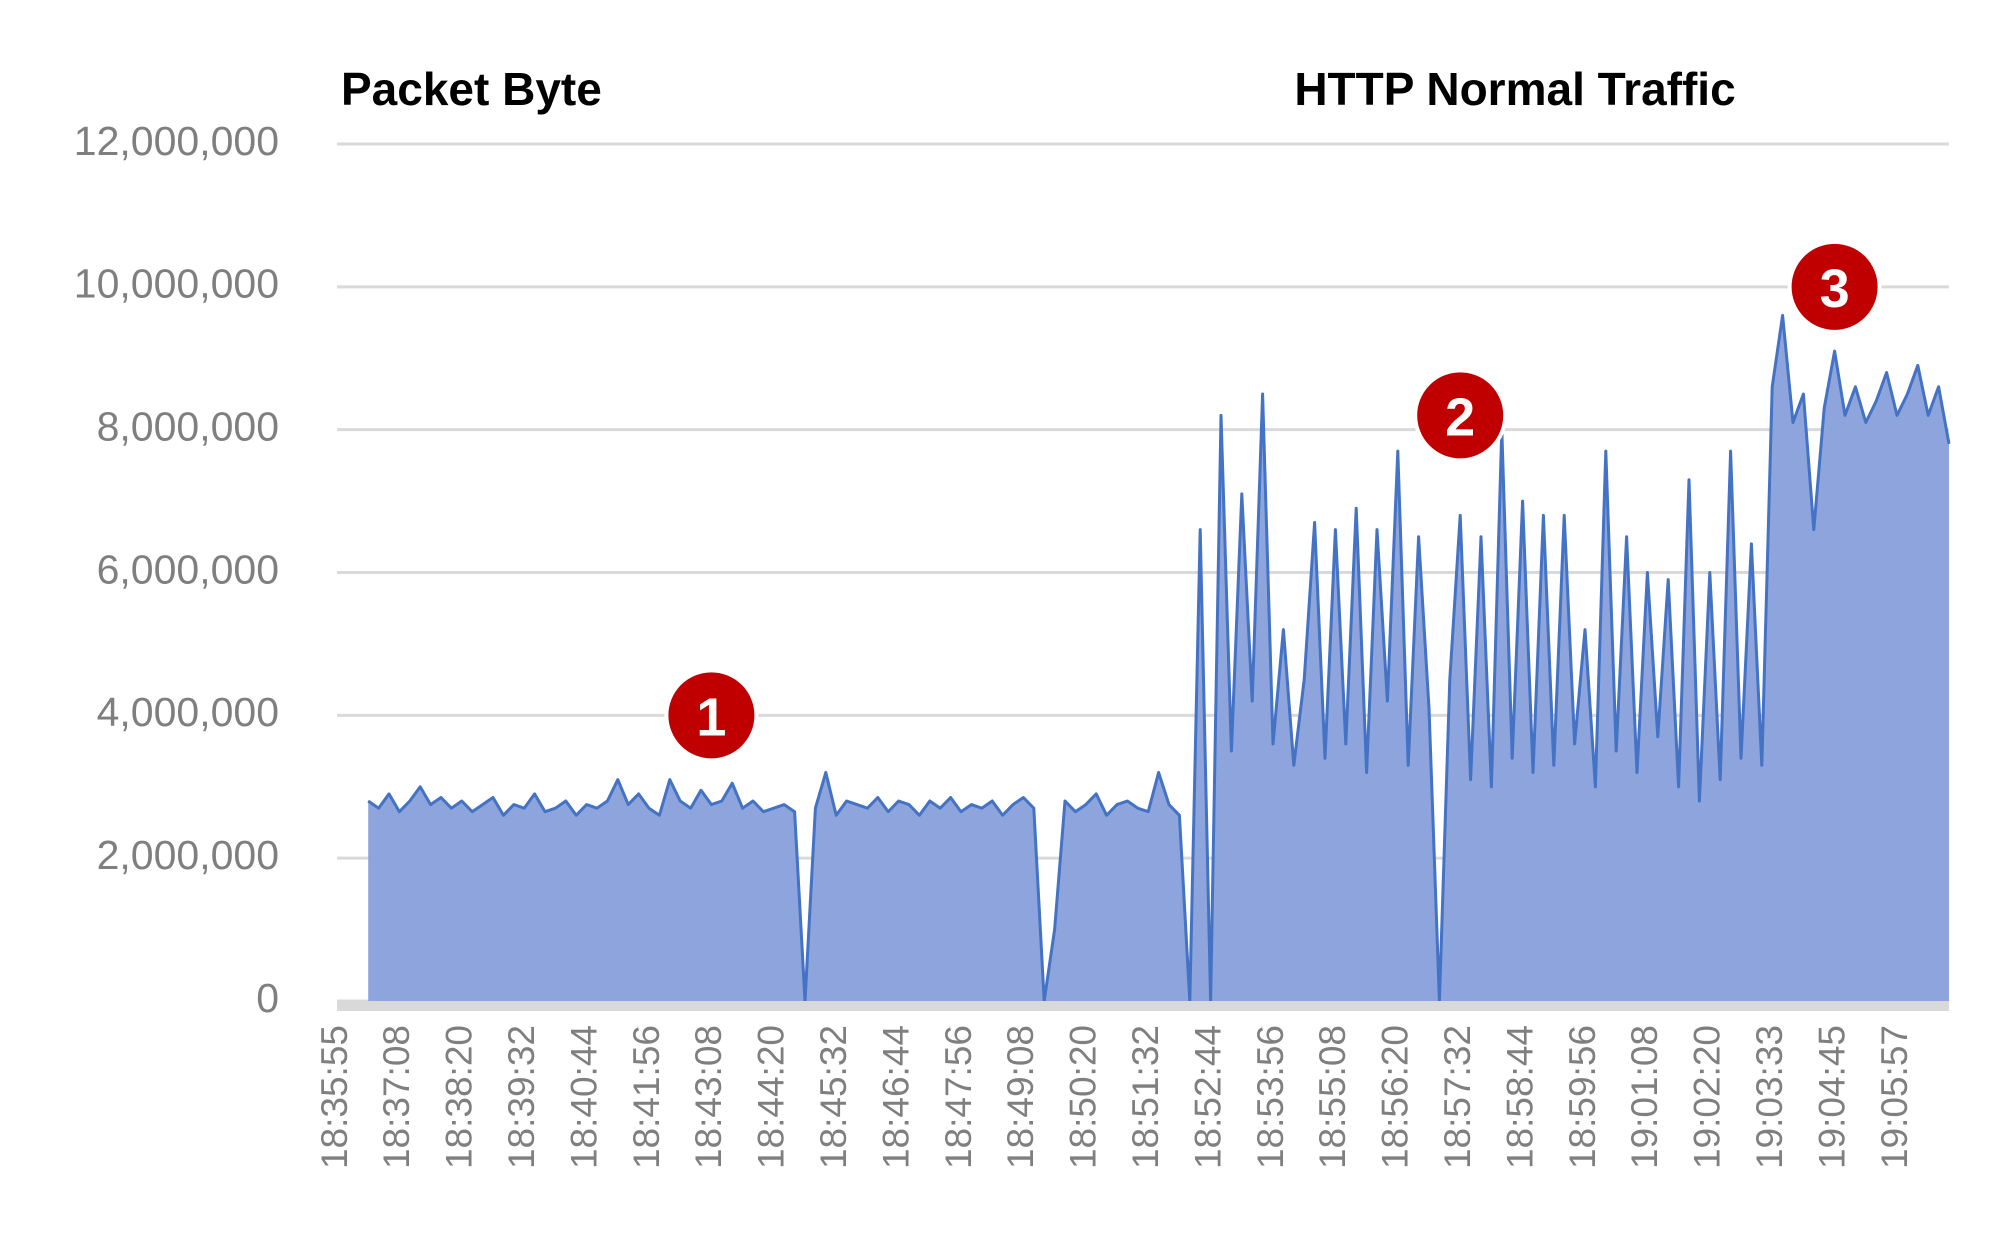 The height and width of the screenshot is (1234, 1994). I want to click on x-tick-label: 18:40:44, so click(583, 1097).